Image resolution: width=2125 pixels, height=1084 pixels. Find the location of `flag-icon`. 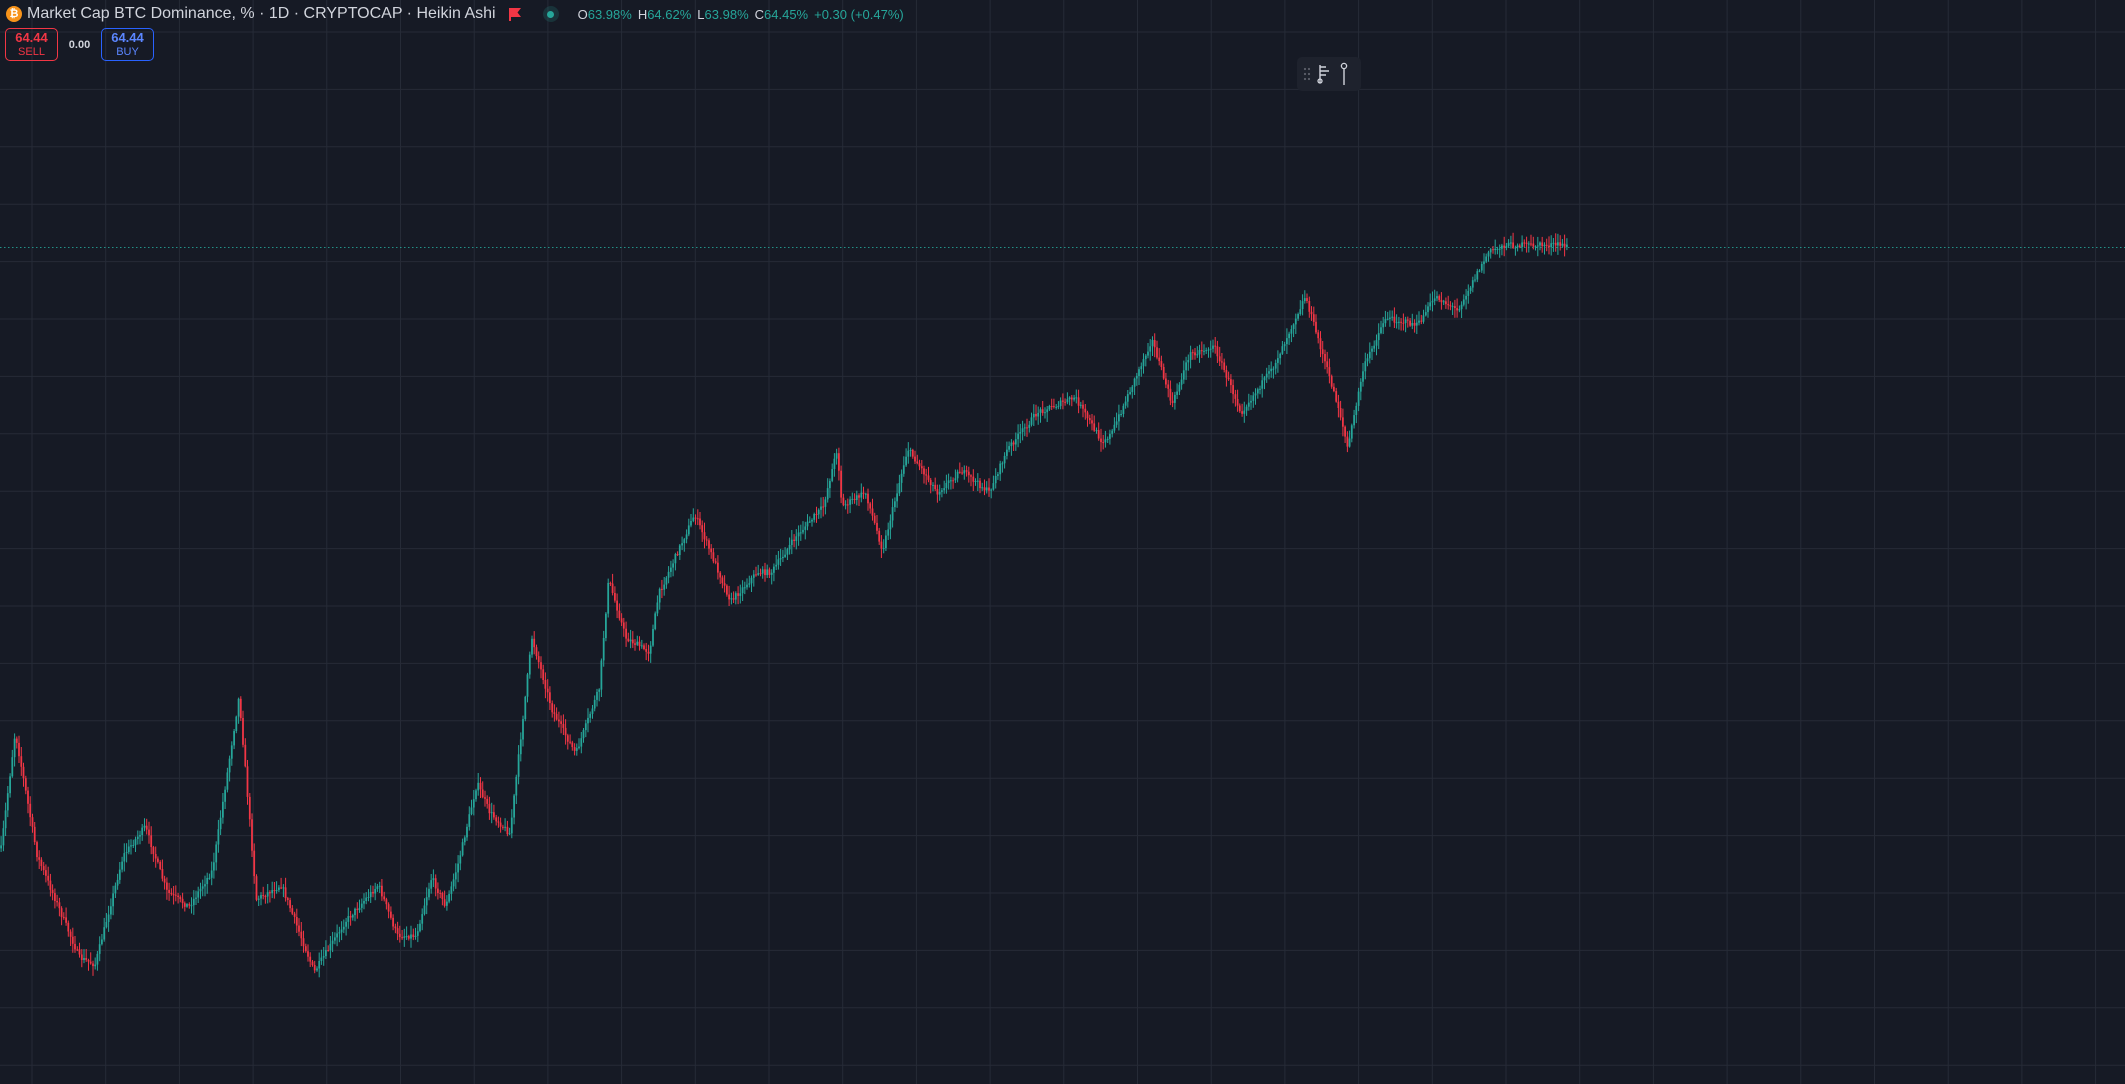

flag-icon is located at coordinates (515, 14).